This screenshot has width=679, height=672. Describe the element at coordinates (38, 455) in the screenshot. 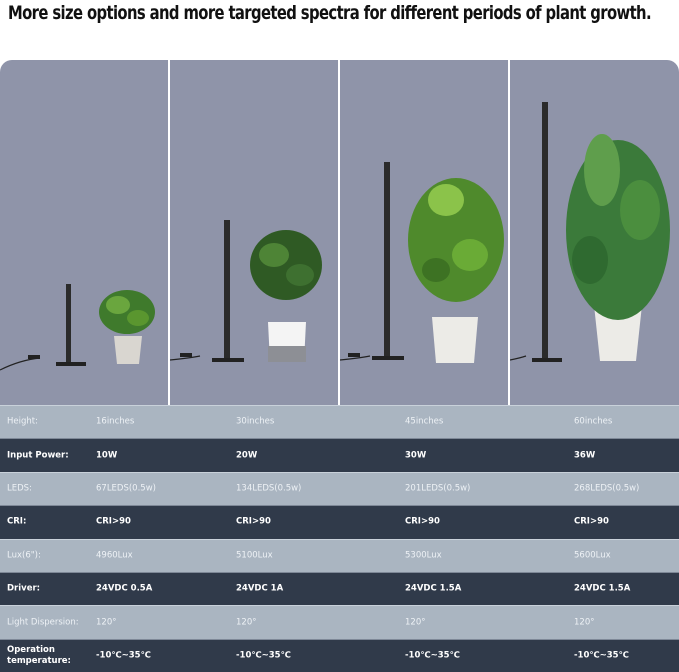

I see `row-label: Input Power:` at that location.